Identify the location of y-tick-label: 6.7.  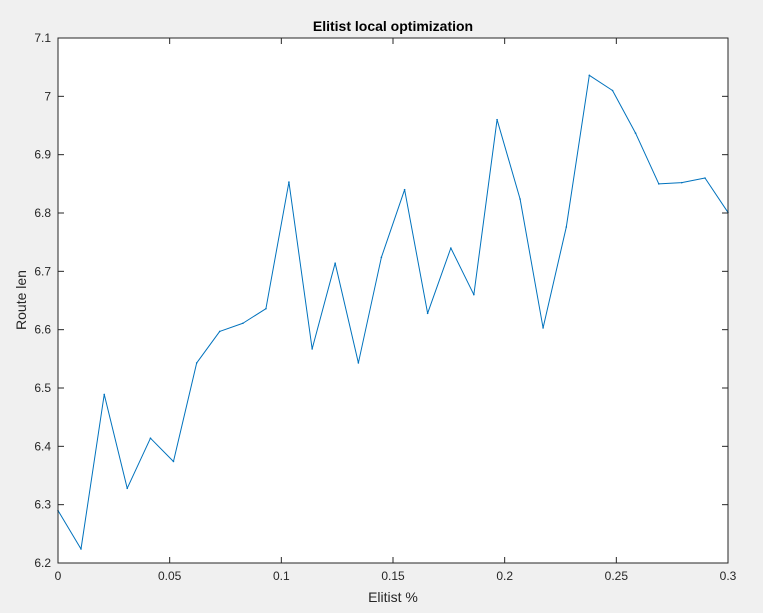
(42, 271).